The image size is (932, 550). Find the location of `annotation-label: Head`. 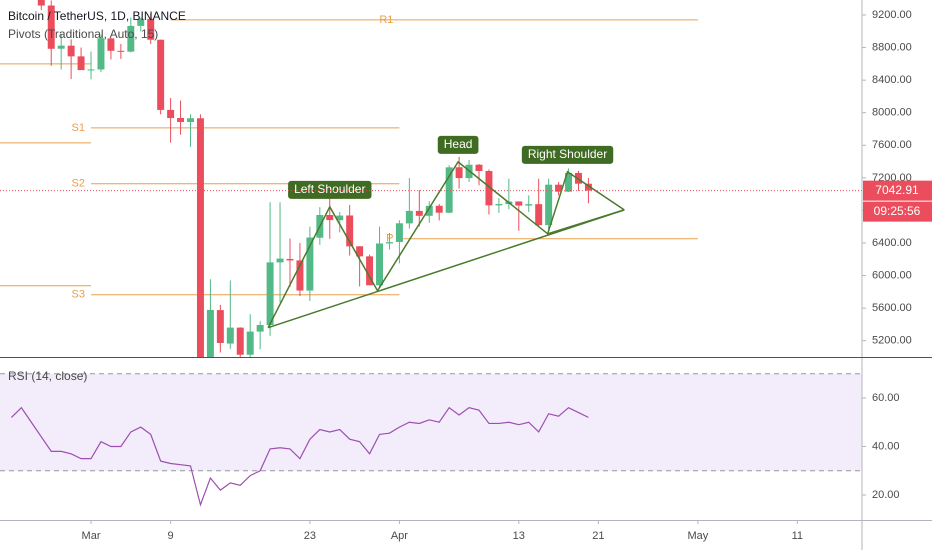

annotation-label: Head is located at coordinates (458, 144).